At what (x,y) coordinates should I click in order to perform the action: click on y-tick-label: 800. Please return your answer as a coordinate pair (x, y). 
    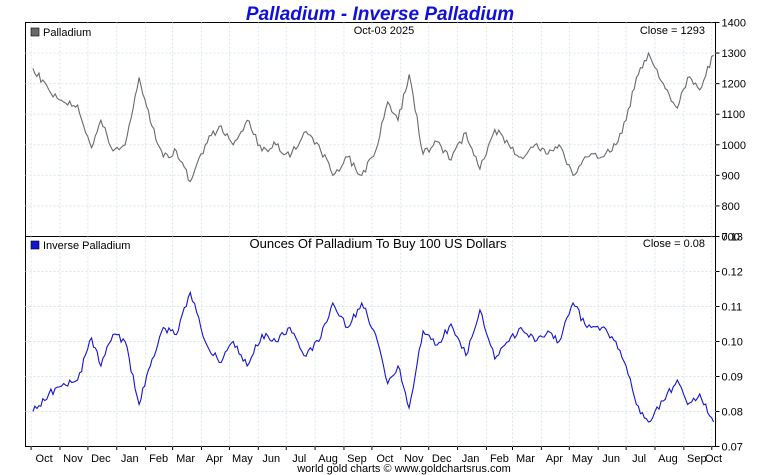
    Looking at the image, I should click on (731, 207).